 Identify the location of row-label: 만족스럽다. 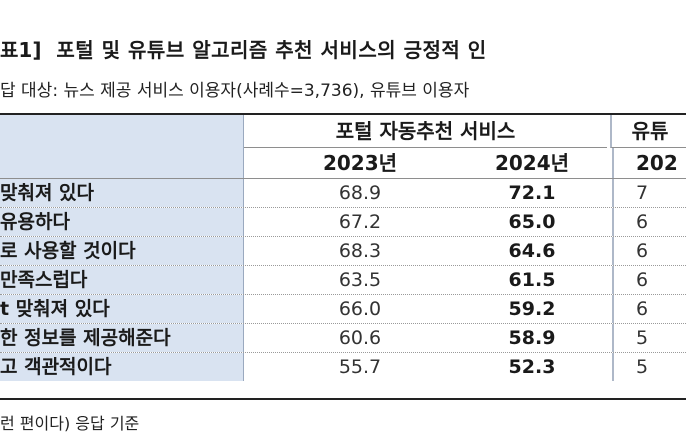
(122, 280).